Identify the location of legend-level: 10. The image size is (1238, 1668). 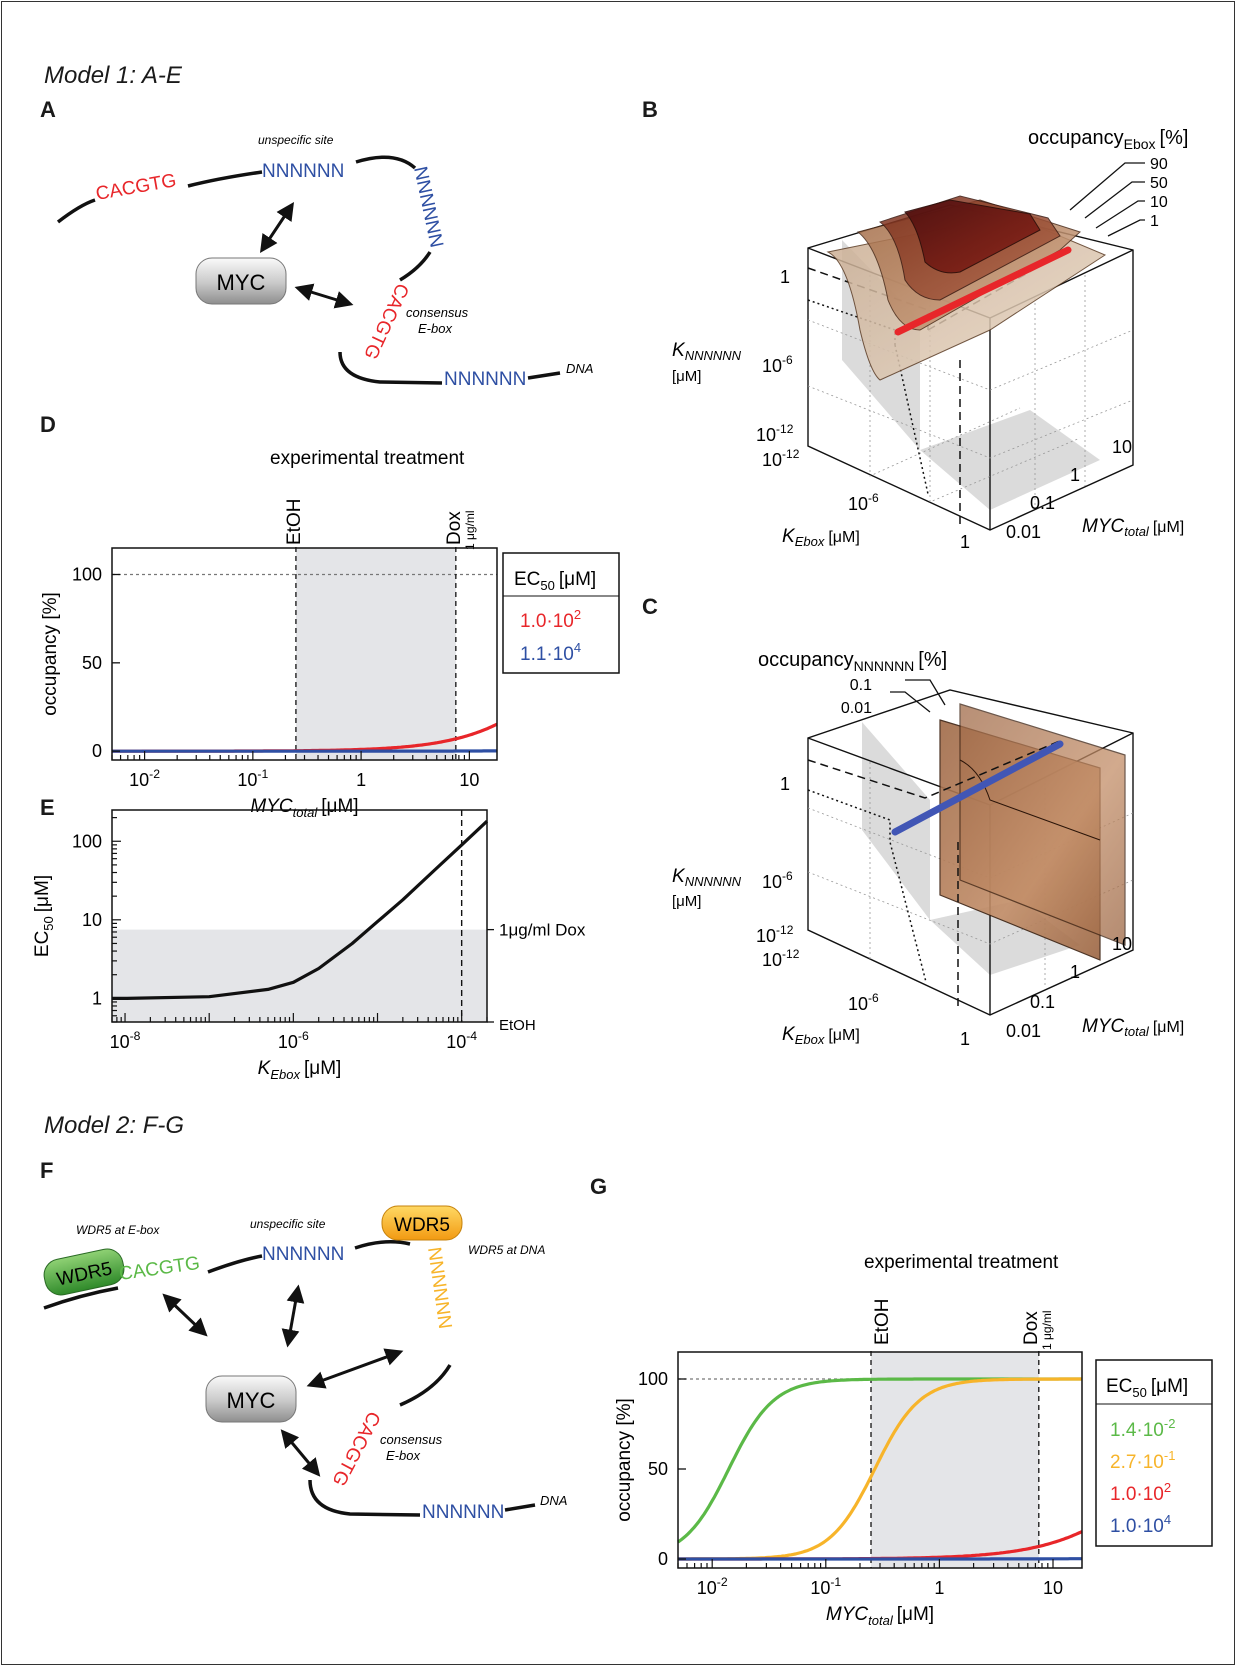
(1159, 202).